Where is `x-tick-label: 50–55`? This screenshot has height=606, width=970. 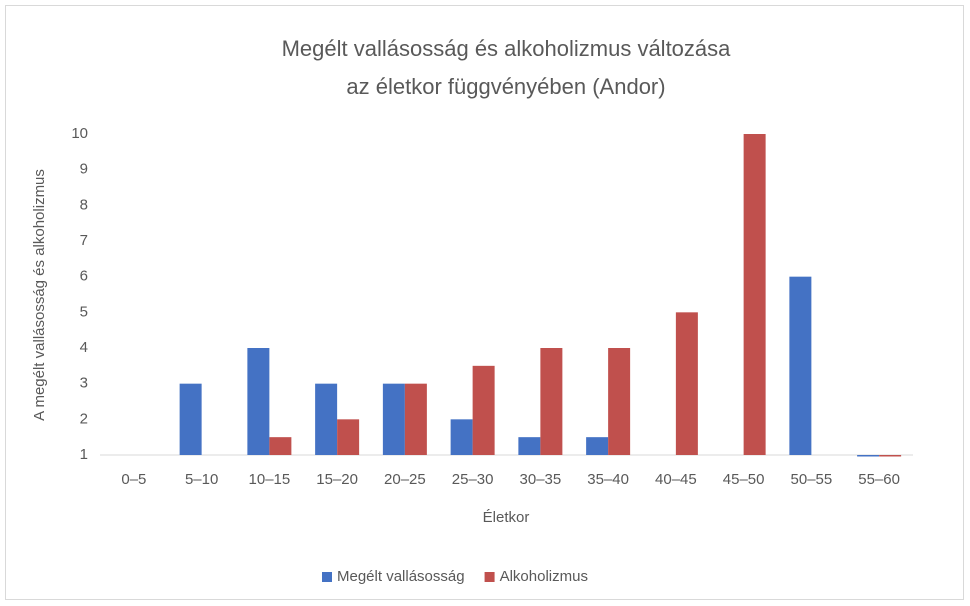
x-tick-label: 50–55 is located at coordinates (812, 479).